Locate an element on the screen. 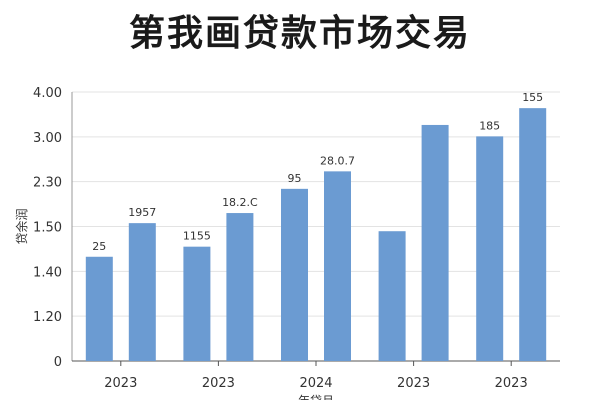  data-label: 1155 is located at coordinates (197, 236).